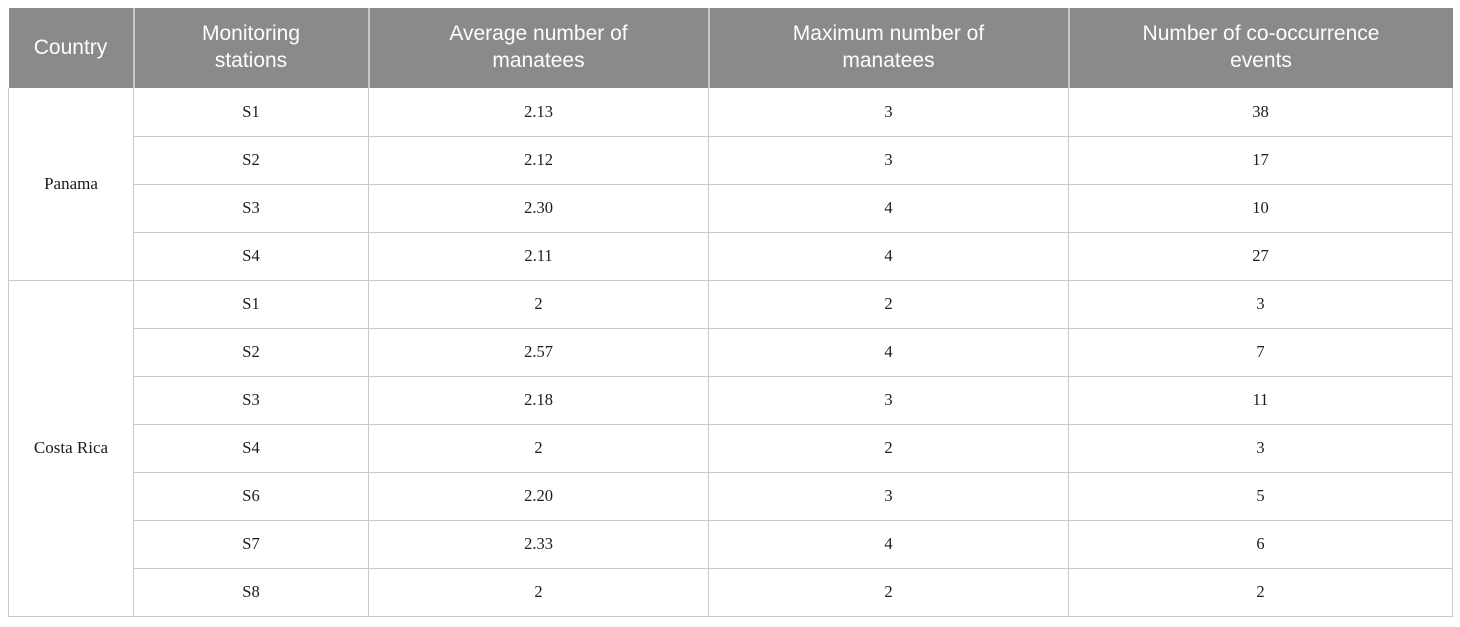 The image size is (1460, 627). What do you see at coordinates (888, 48) in the screenshot?
I see `header-maximum-manatees: Maximum number of manatees` at bounding box center [888, 48].